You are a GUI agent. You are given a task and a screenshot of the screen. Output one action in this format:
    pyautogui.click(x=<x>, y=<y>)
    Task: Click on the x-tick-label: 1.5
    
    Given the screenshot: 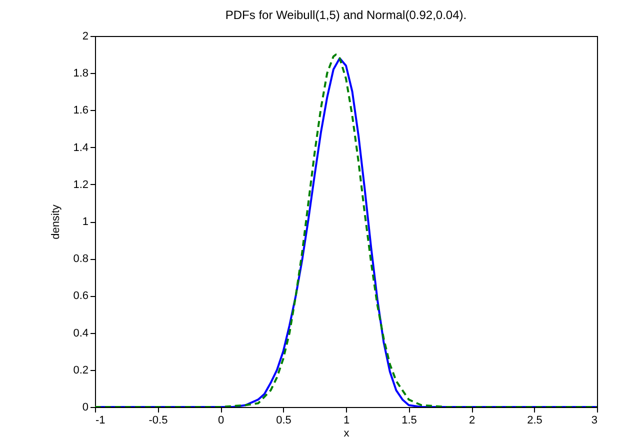 What is the action you would take?
    pyautogui.click(x=409, y=420)
    